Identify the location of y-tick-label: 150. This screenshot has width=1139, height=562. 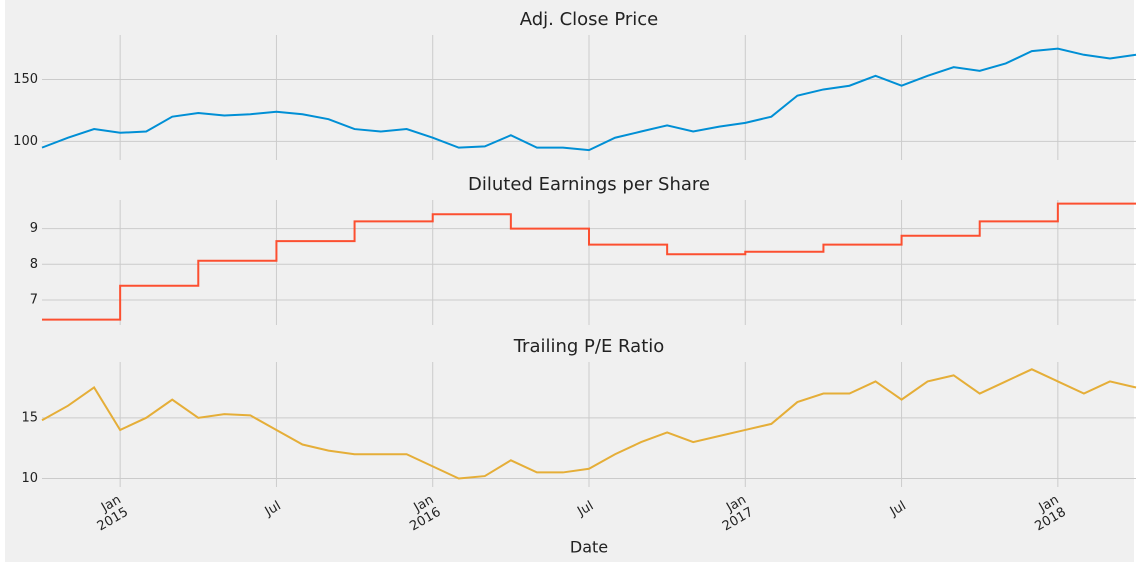
(25, 79).